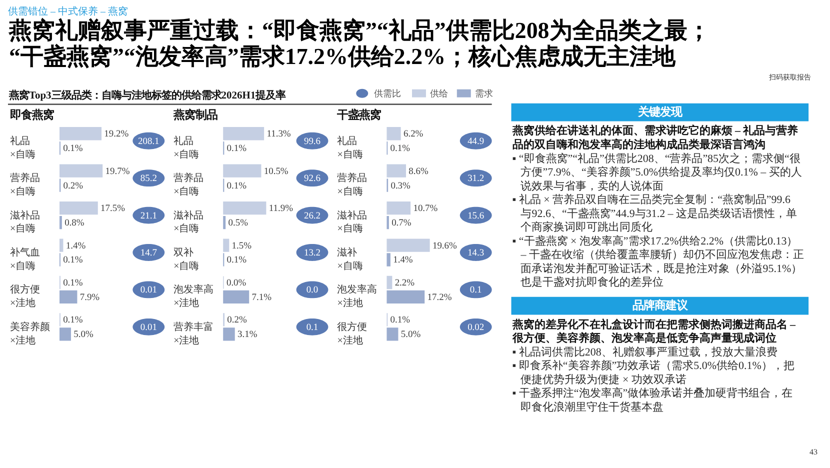 The width and height of the screenshot is (830, 468). I want to click on data-label: 7.9%, so click(90, 297).